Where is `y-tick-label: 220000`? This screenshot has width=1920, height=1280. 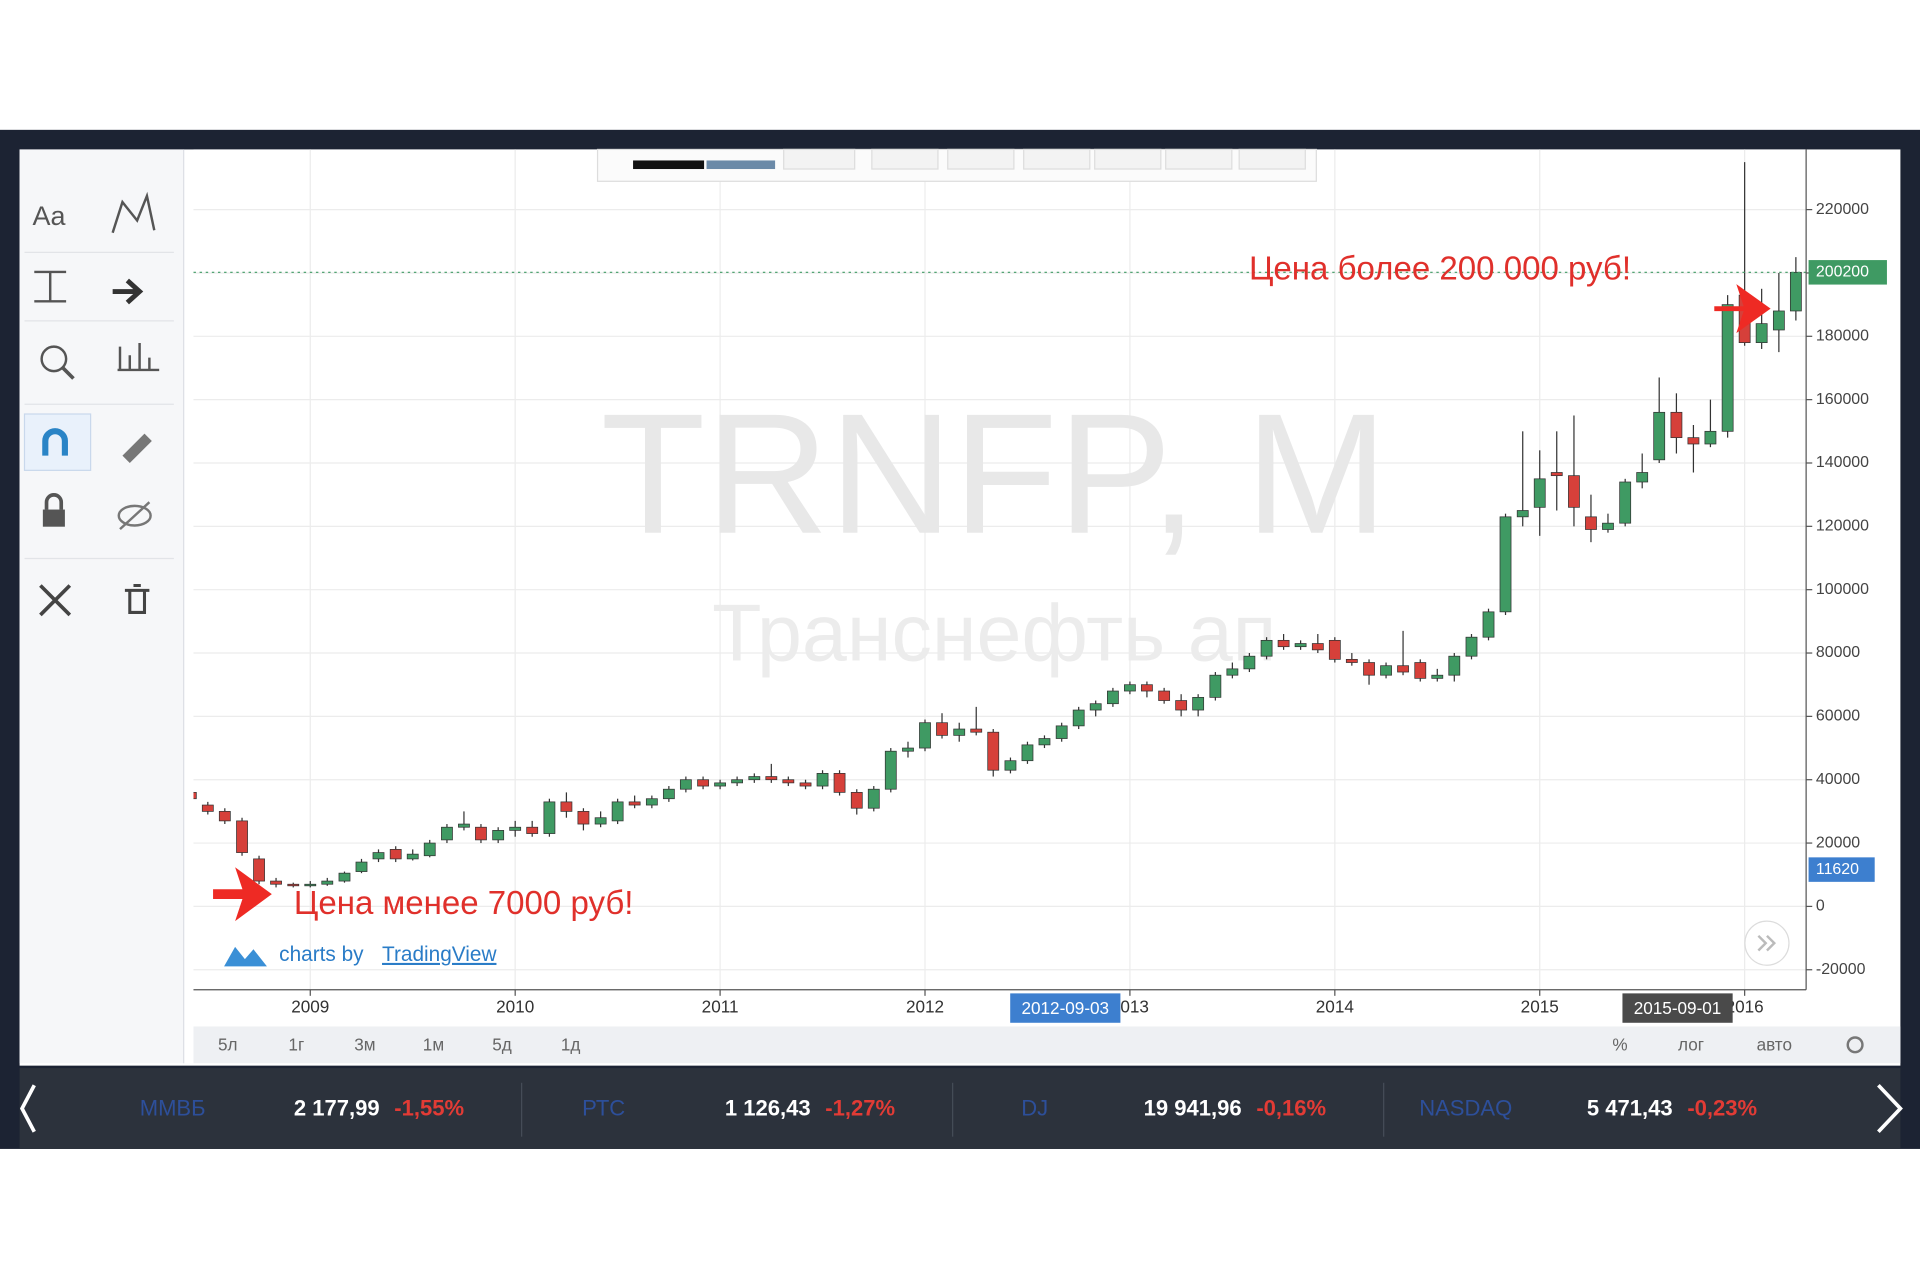
y-tick-label: 220000 is located at coordinates (1842, 209).